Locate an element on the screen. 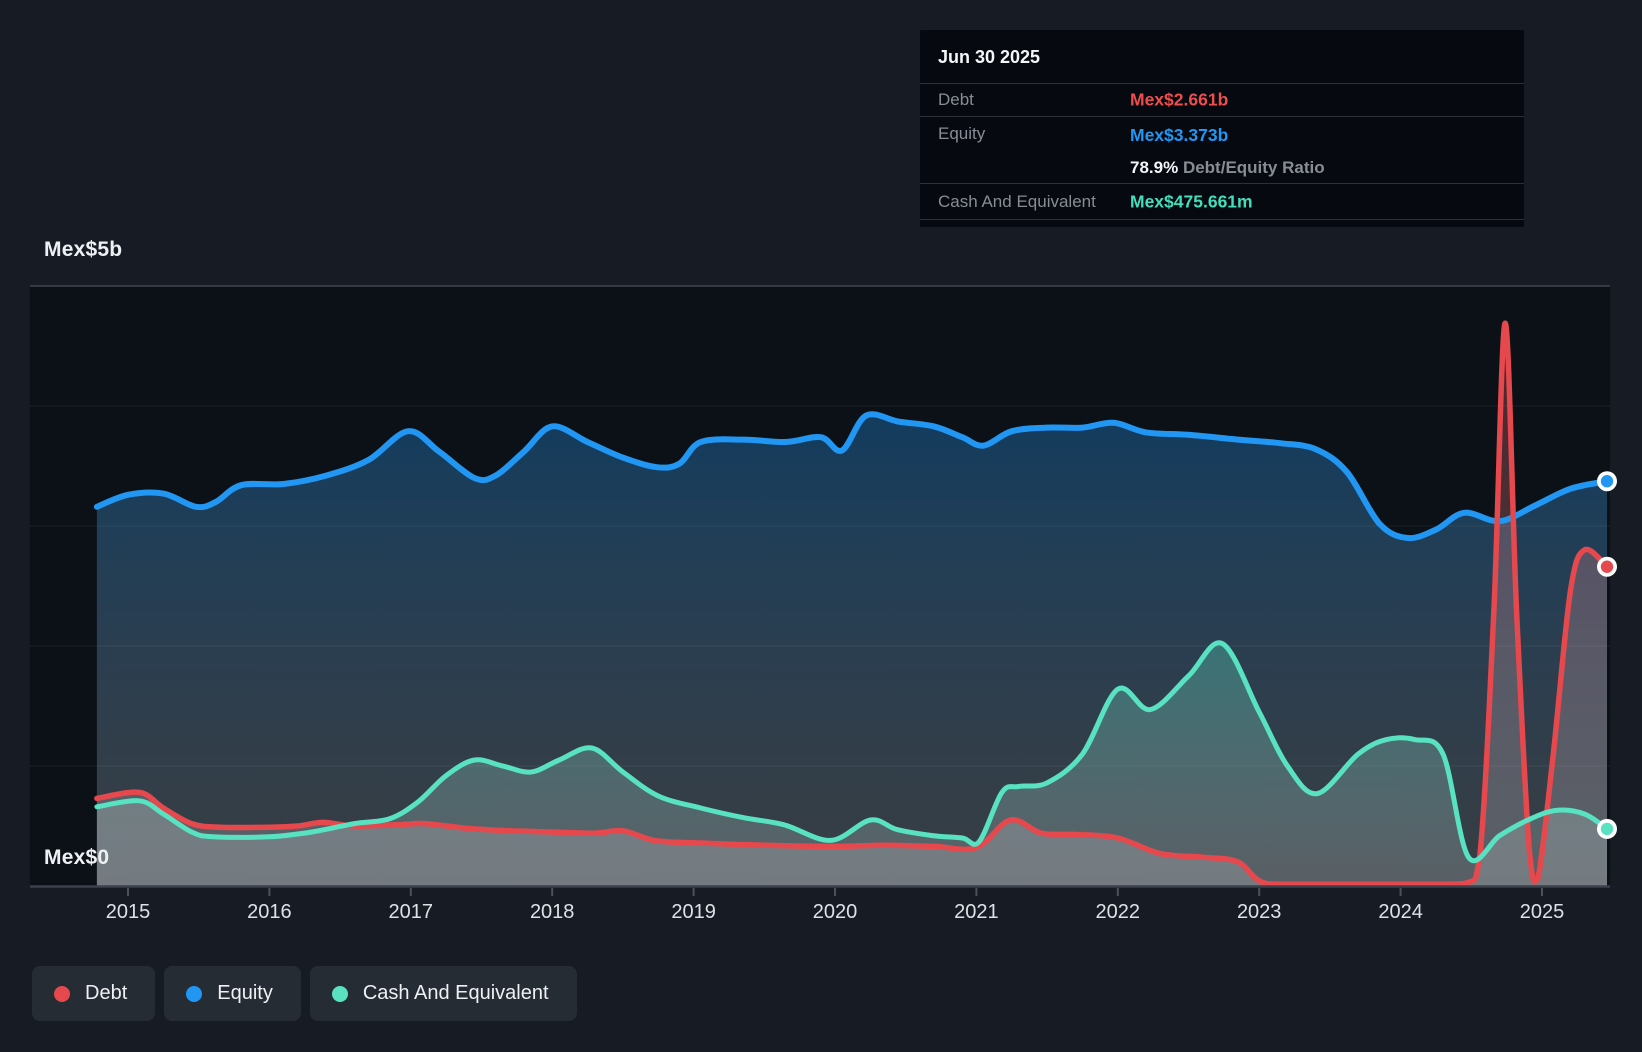 The width and height of the screenshot is (1642, 1052). legend-item-label: Equity is located at coordinates (245, 993).